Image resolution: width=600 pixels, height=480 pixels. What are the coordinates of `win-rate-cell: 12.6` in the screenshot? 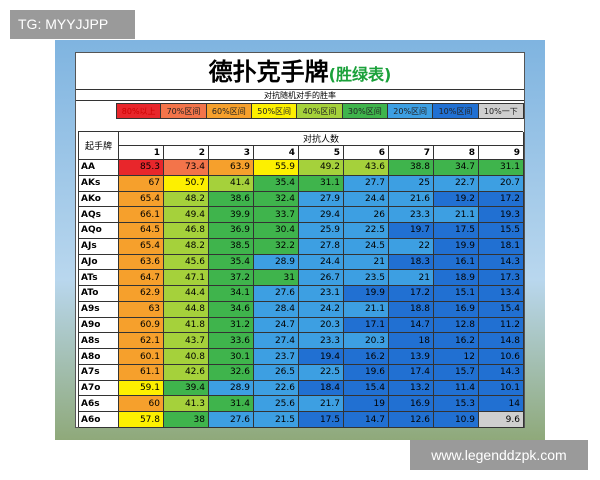 It's located at (411, 420).